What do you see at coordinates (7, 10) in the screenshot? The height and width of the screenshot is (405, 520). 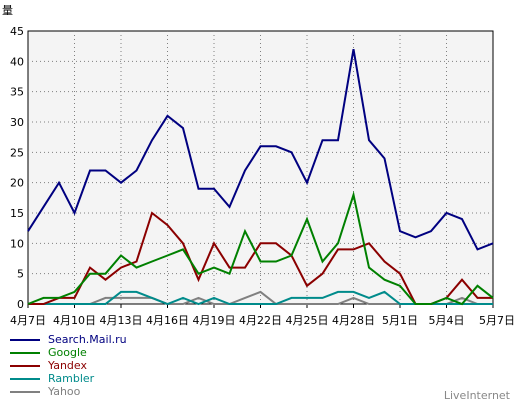 I see `y-axis-unit: 量` at bounding box center [7, 10].